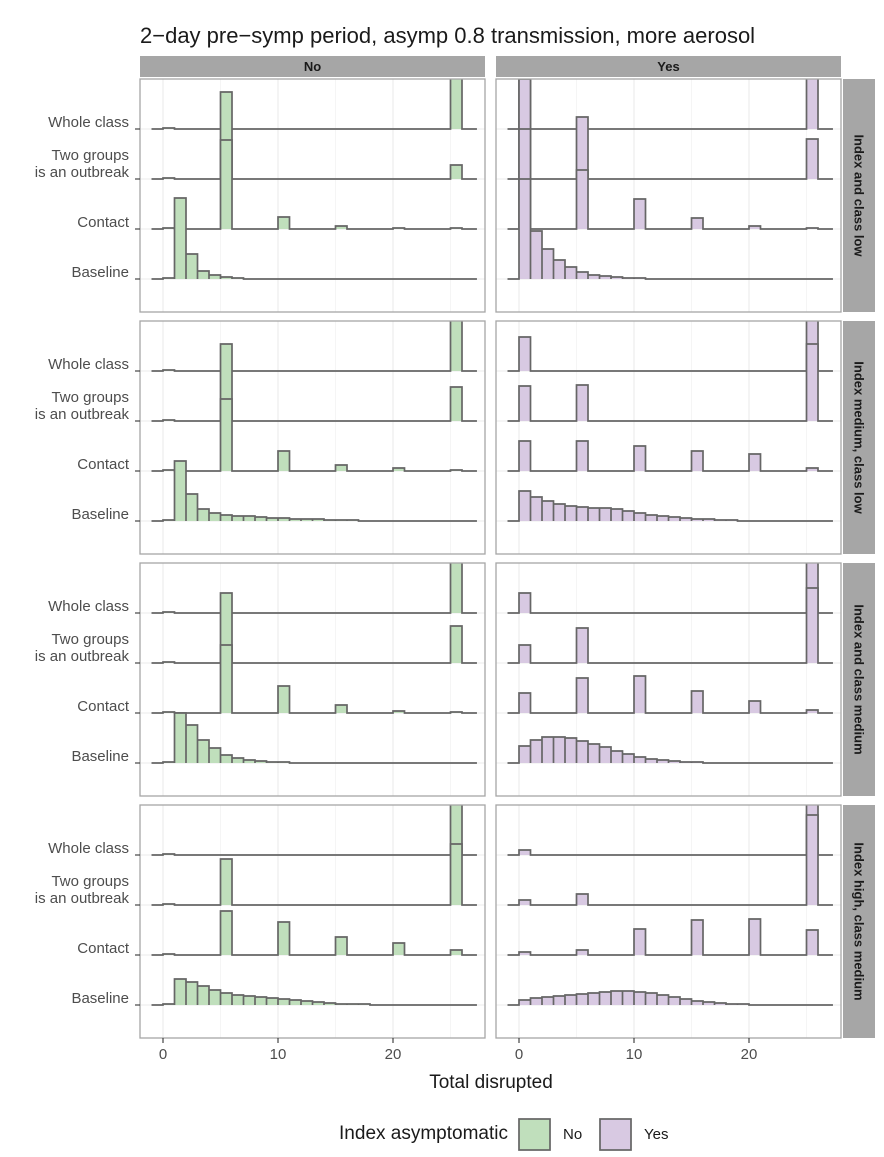 The image size is (884, 1157). I want to click on column-strip-label: Yes, so click(668, 66).